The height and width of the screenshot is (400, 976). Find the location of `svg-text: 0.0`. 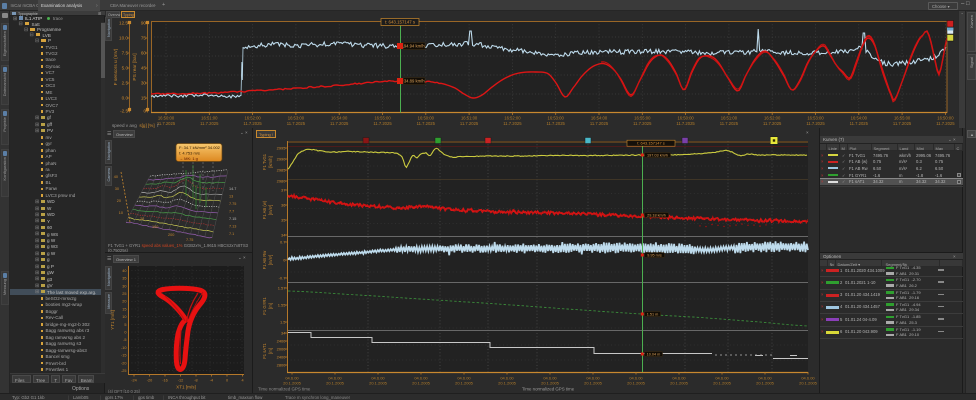

svg-text: 0.0 is located at coordinates (125, 98).